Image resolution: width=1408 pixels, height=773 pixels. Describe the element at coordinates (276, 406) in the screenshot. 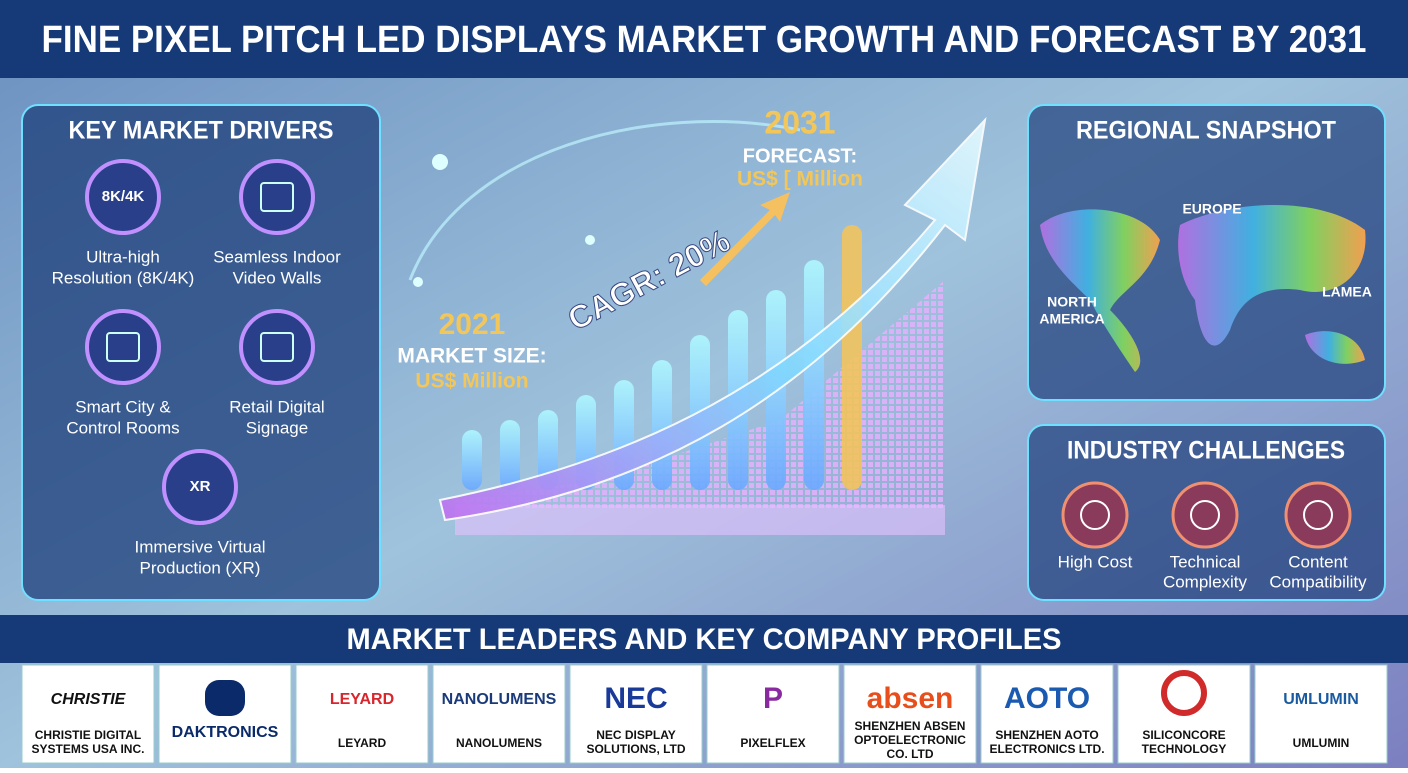

I see `driver-label: Retail Digital` at that location.